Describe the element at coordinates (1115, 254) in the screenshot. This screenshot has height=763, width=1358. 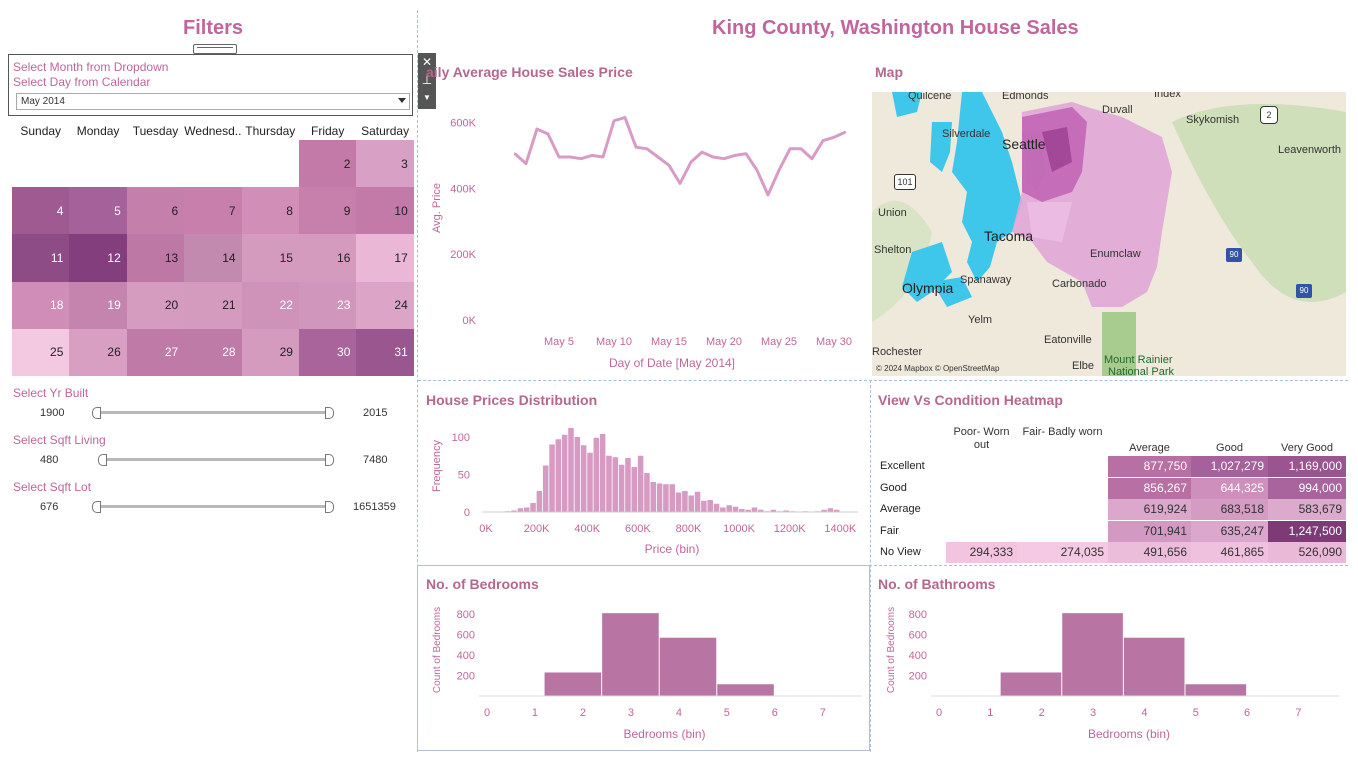
I see `map-place-label: Enumclaw` at that location.